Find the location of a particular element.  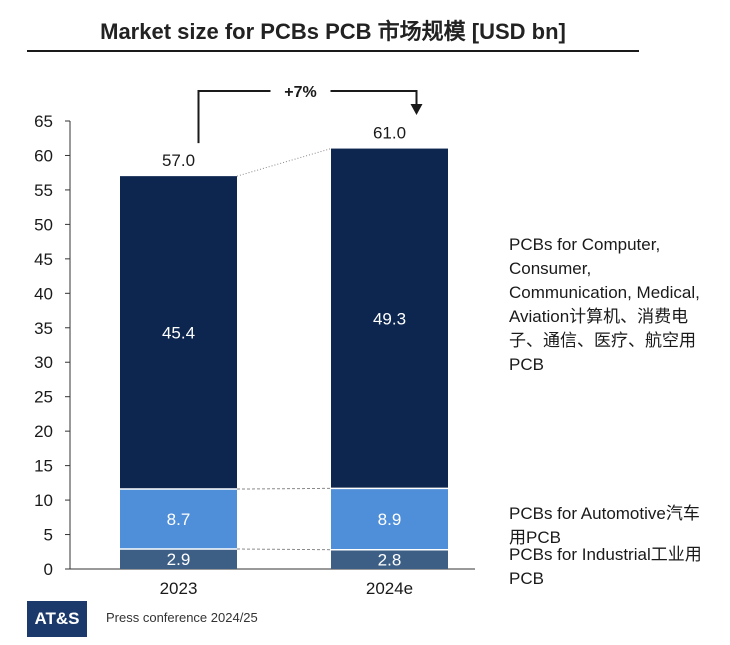

y-tick-label: 50 is located at coordinates (43, 224).